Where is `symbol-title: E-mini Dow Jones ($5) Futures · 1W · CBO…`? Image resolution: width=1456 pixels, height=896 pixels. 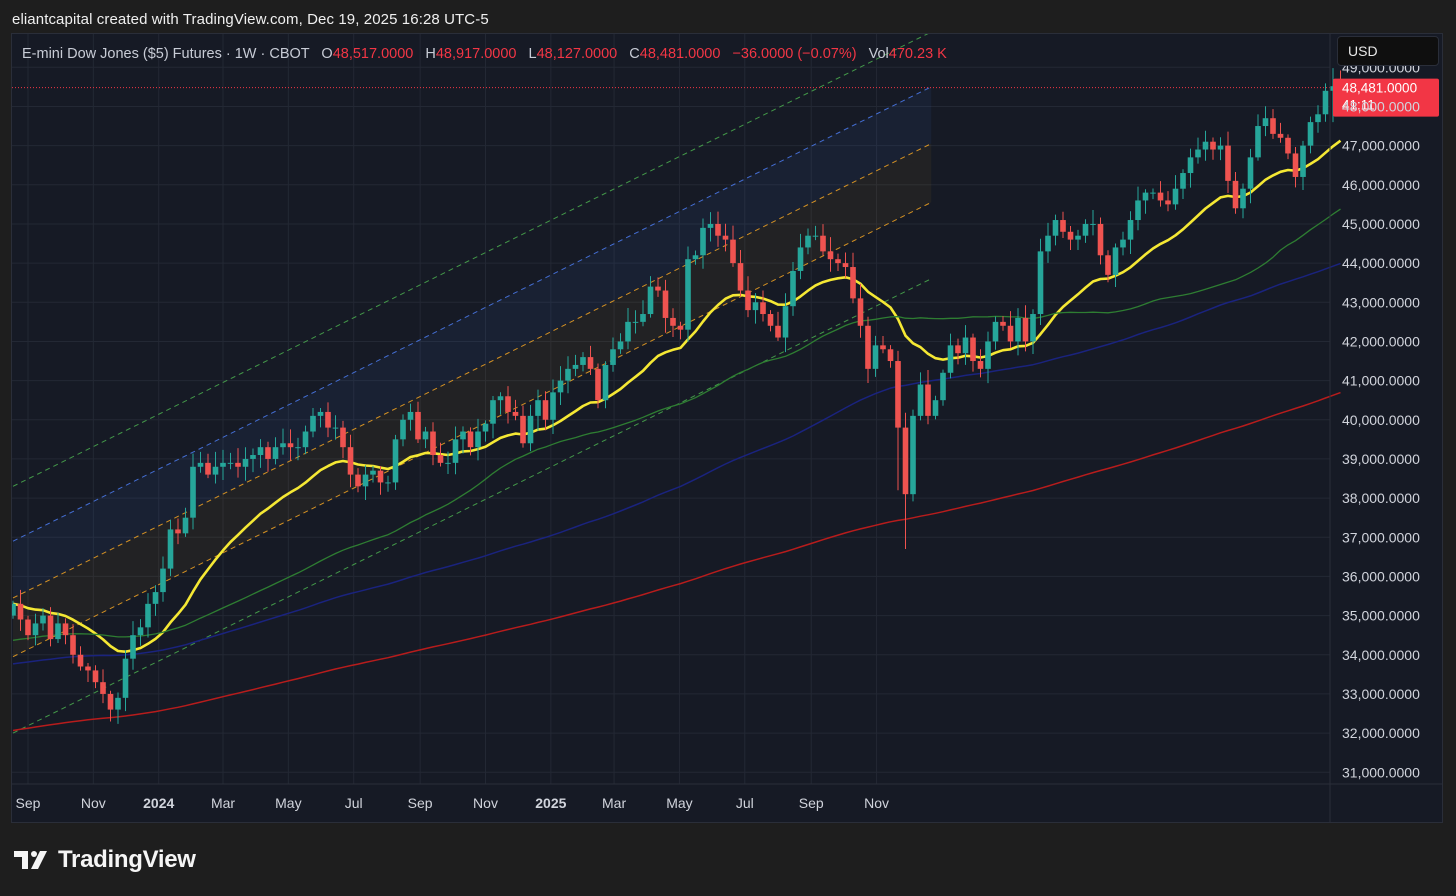
symbol-title: E-mini Dow Jones ($5) Futures · 1W · CBO… is located at coordinates (166, 54).